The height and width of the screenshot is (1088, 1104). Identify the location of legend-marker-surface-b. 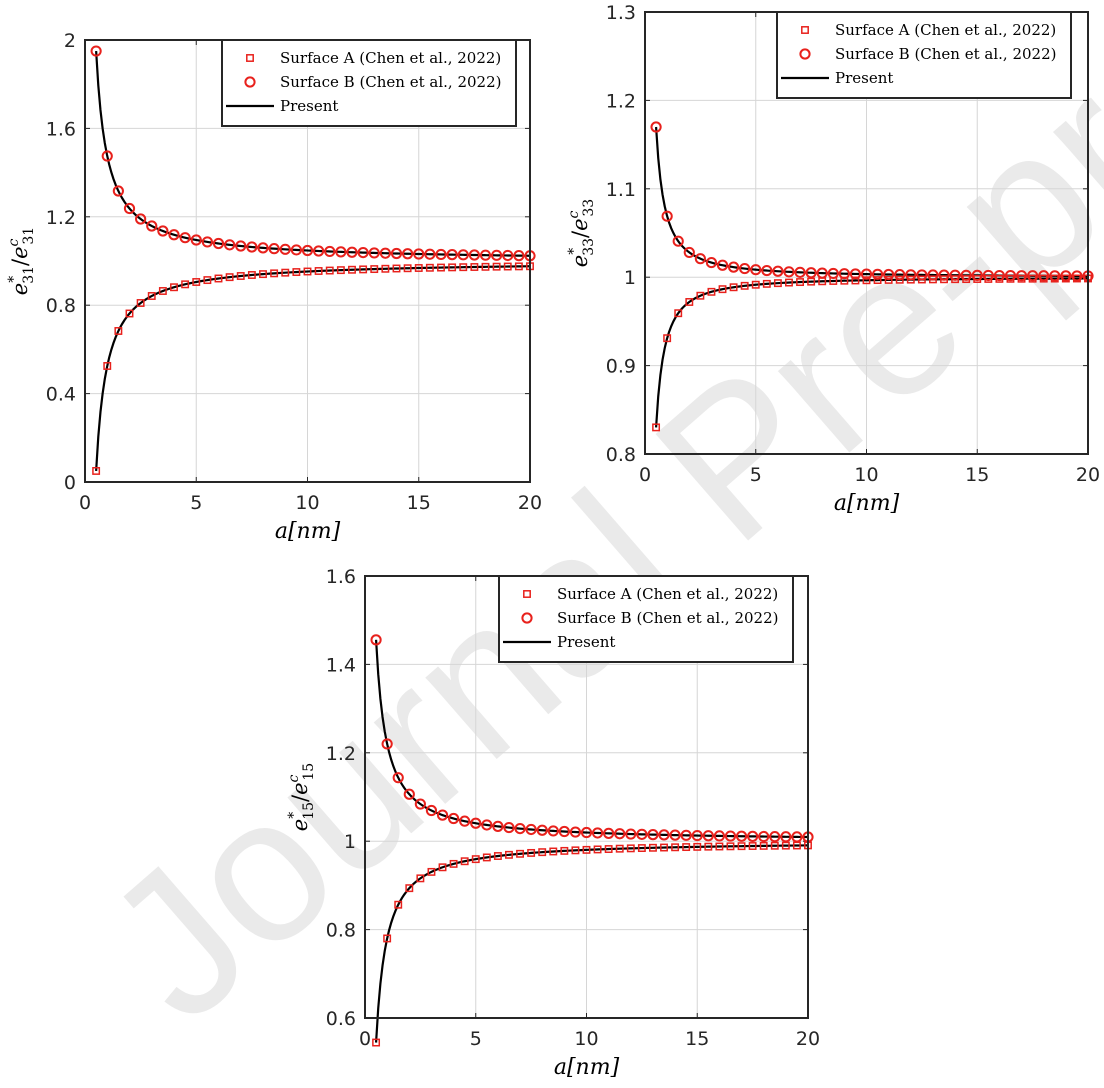
(527, 618).